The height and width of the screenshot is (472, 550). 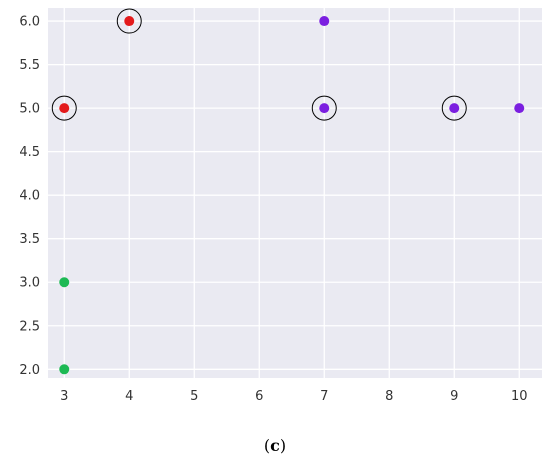 I want to click on x-tick-label: 4, so click(x=129, y=396).